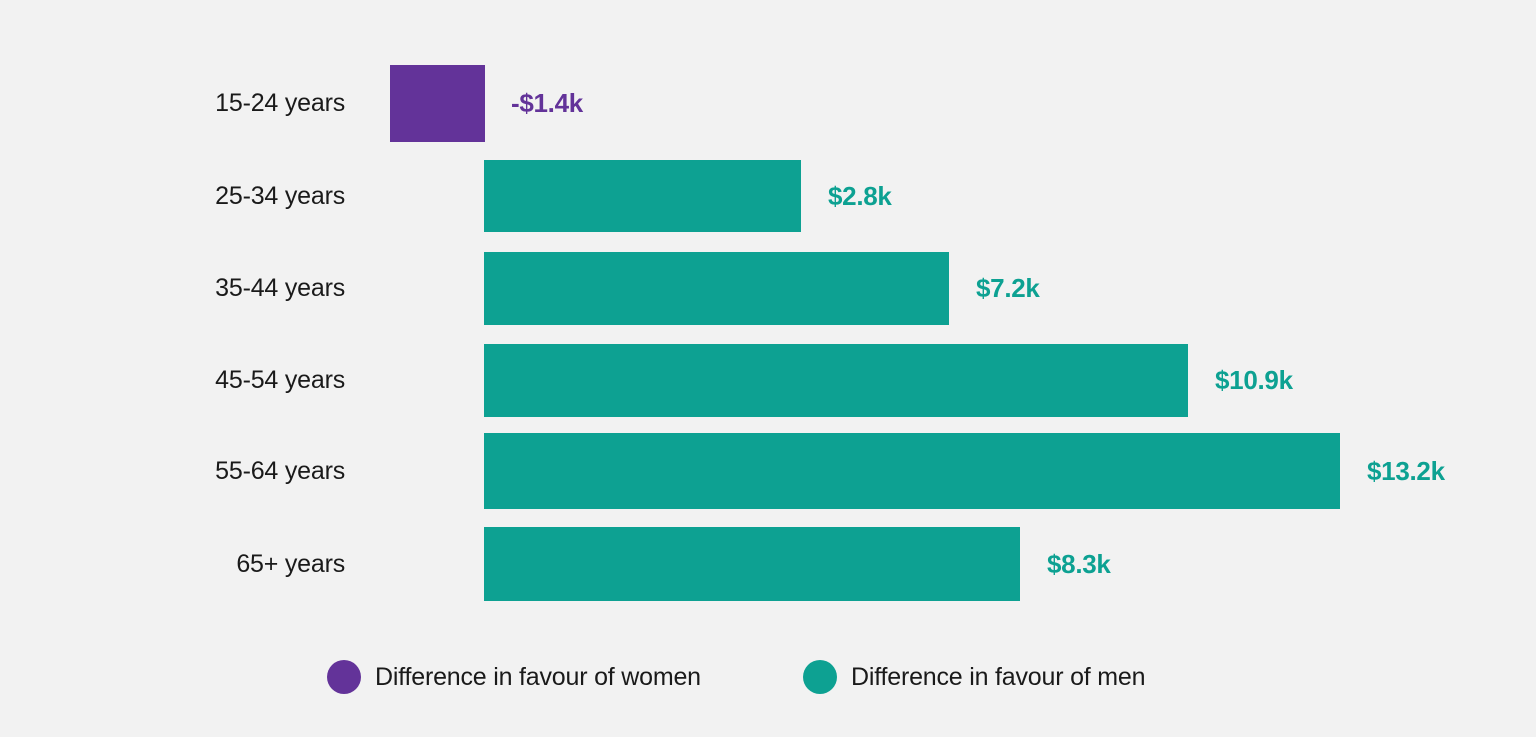 This screenshot has width=1536, height=737. I want to click on category-label: 45-54 years, so click(280, 380).